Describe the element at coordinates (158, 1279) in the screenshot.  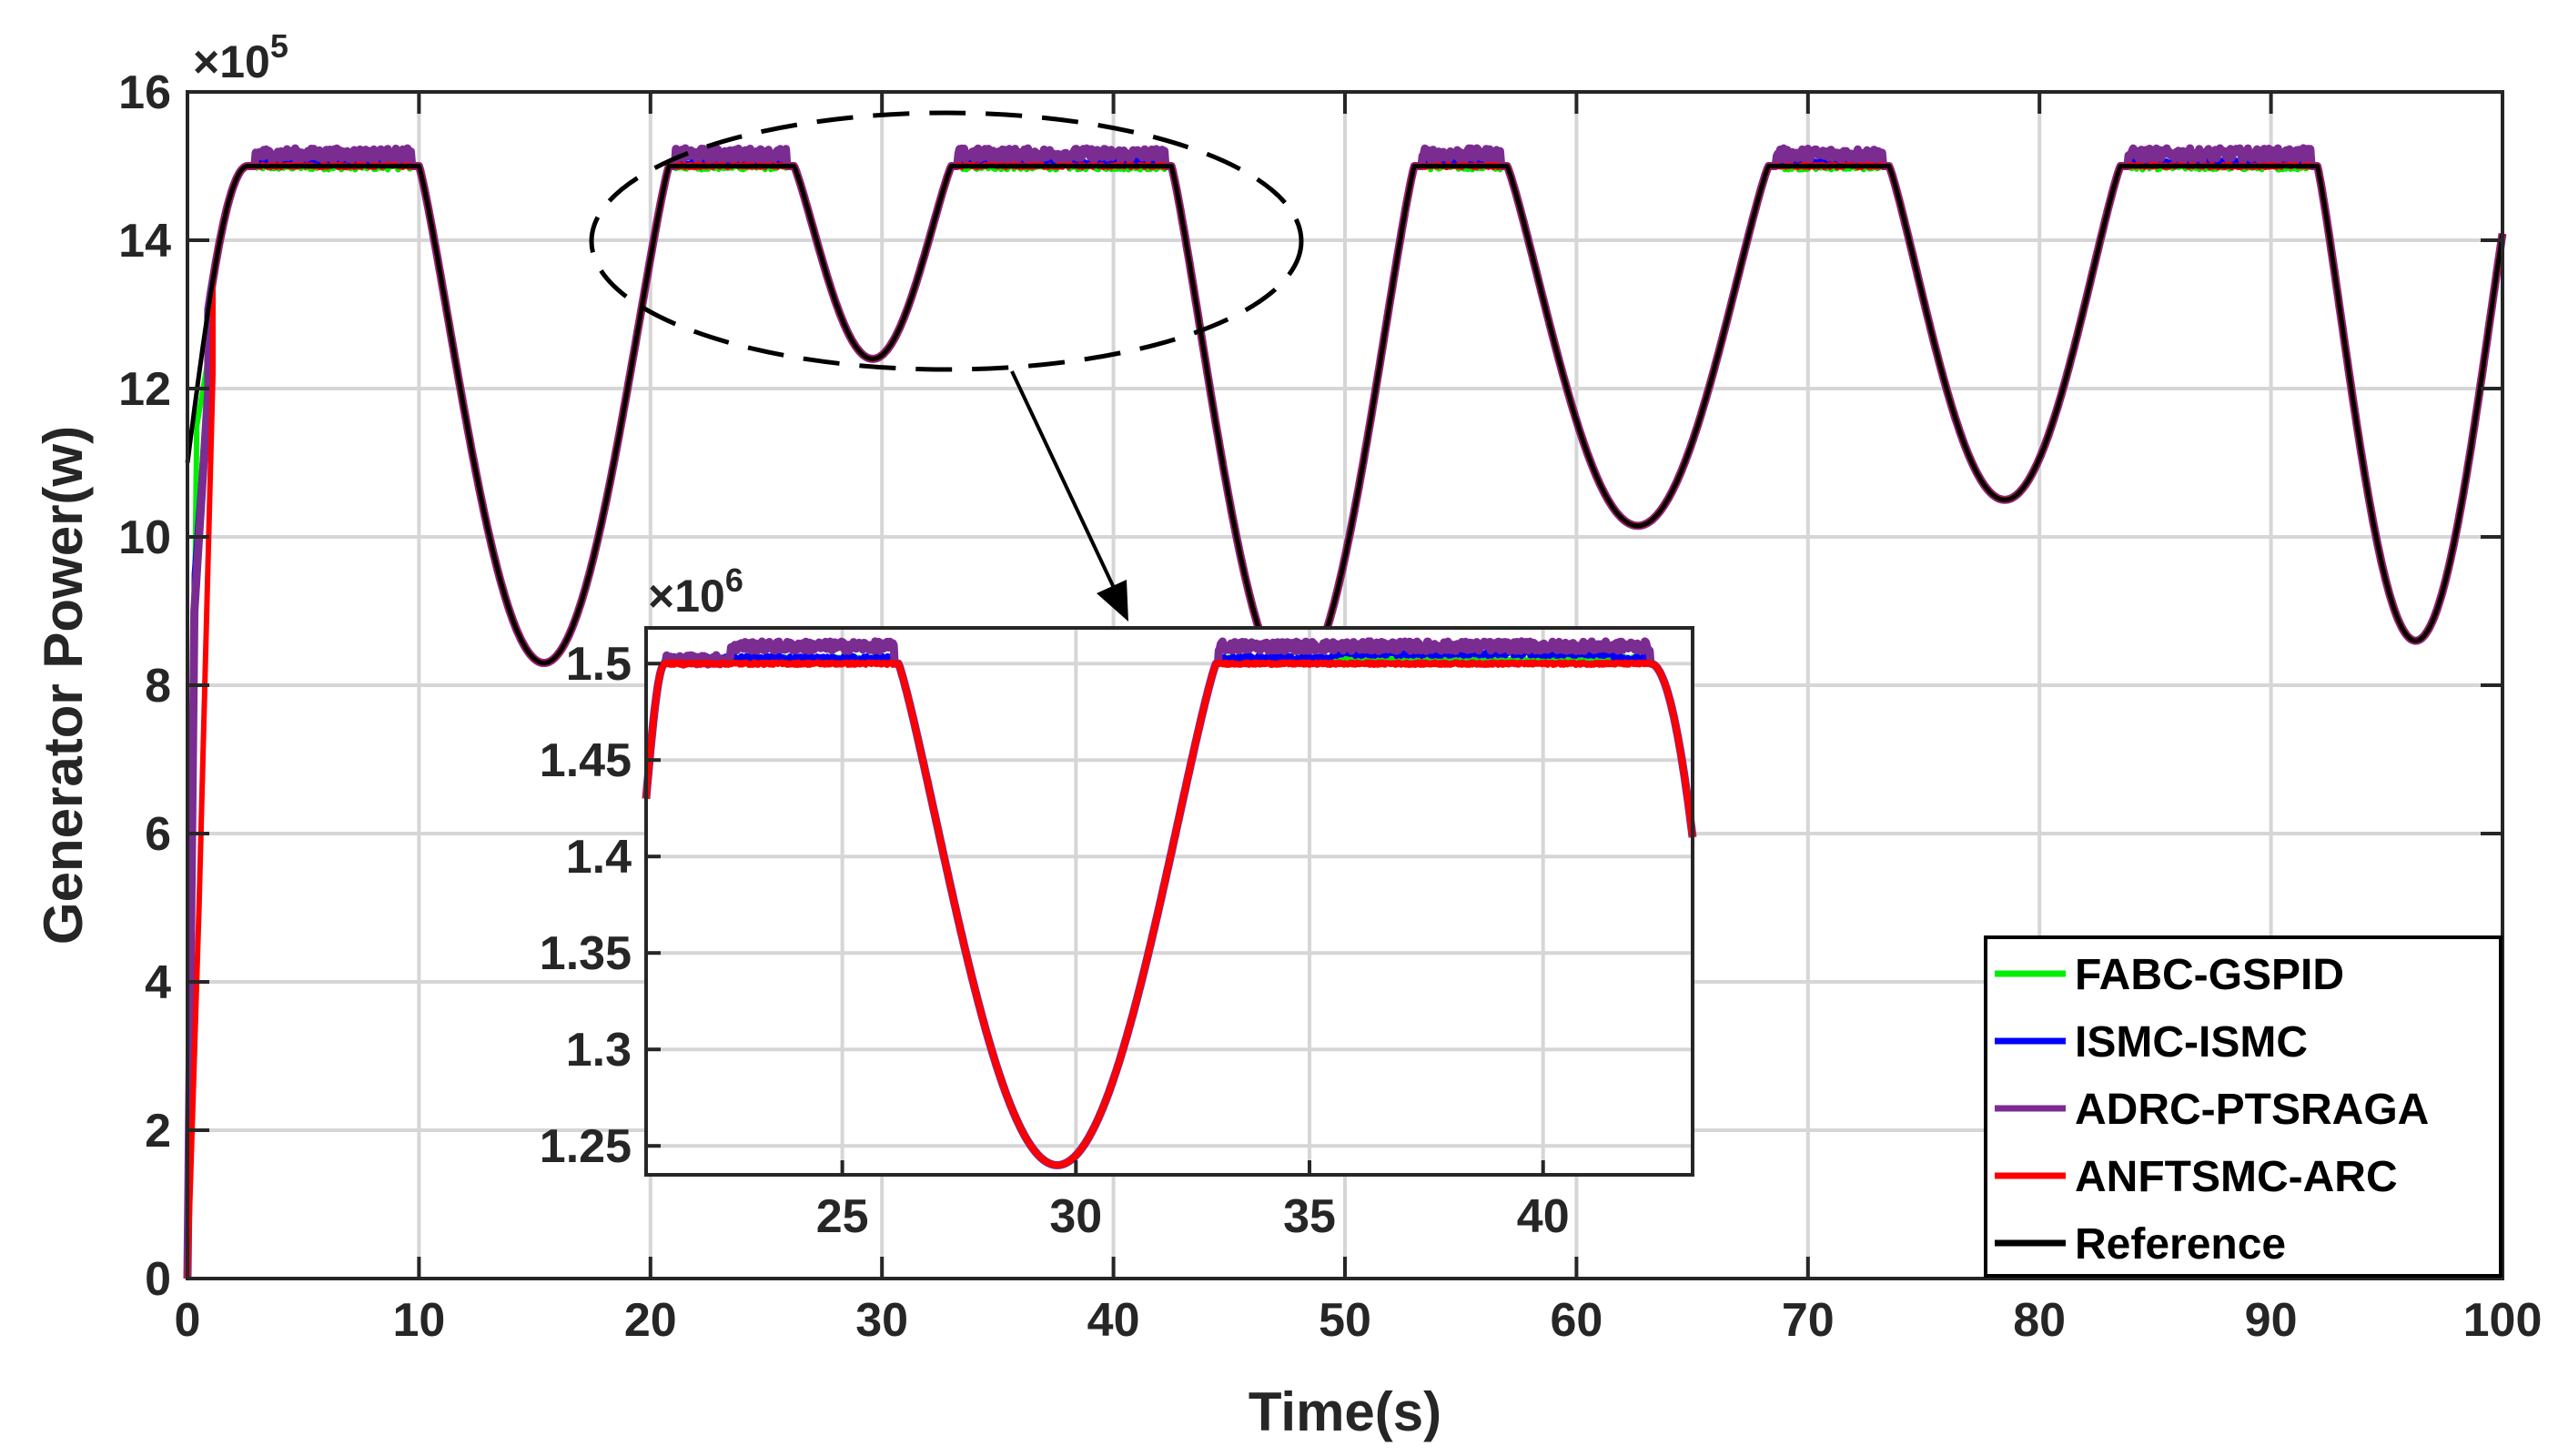
I see `main-y-tick-label: 0` at that location.